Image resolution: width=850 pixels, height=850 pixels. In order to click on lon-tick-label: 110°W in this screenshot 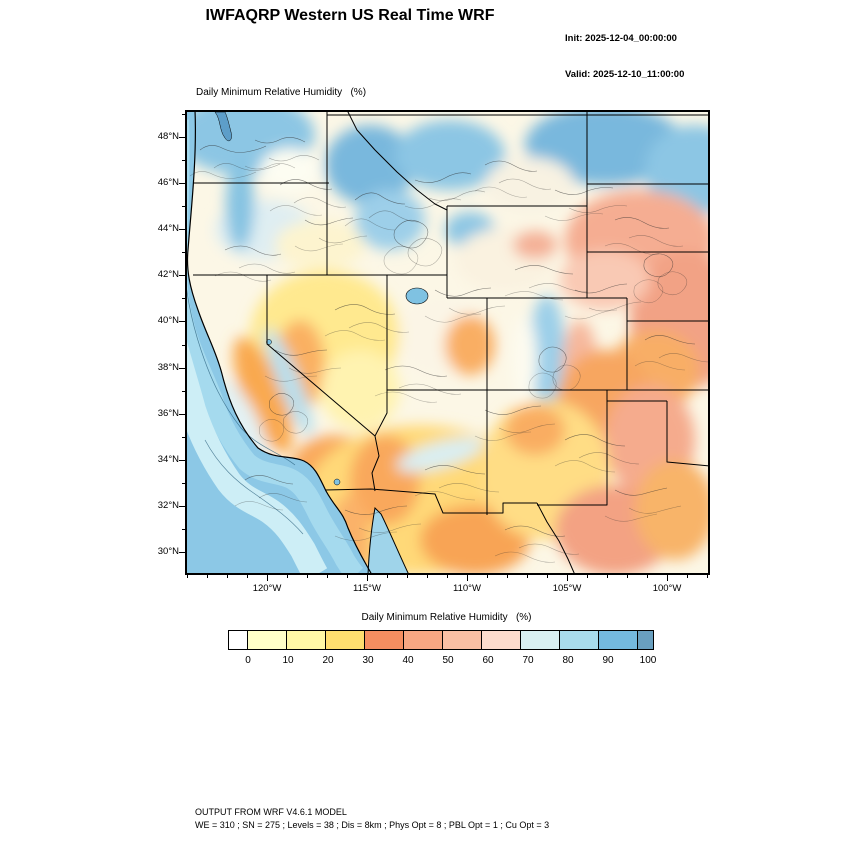, I will do `click(467, 588)`.